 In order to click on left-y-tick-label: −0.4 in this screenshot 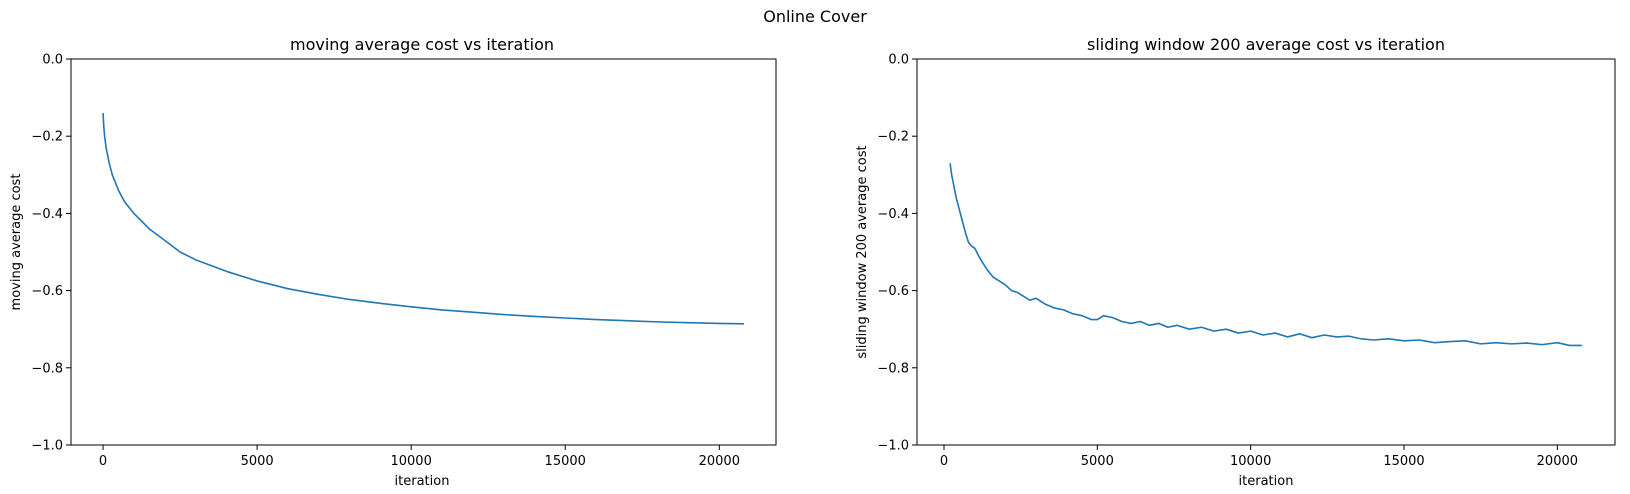, I will do `click(47, 214)`.